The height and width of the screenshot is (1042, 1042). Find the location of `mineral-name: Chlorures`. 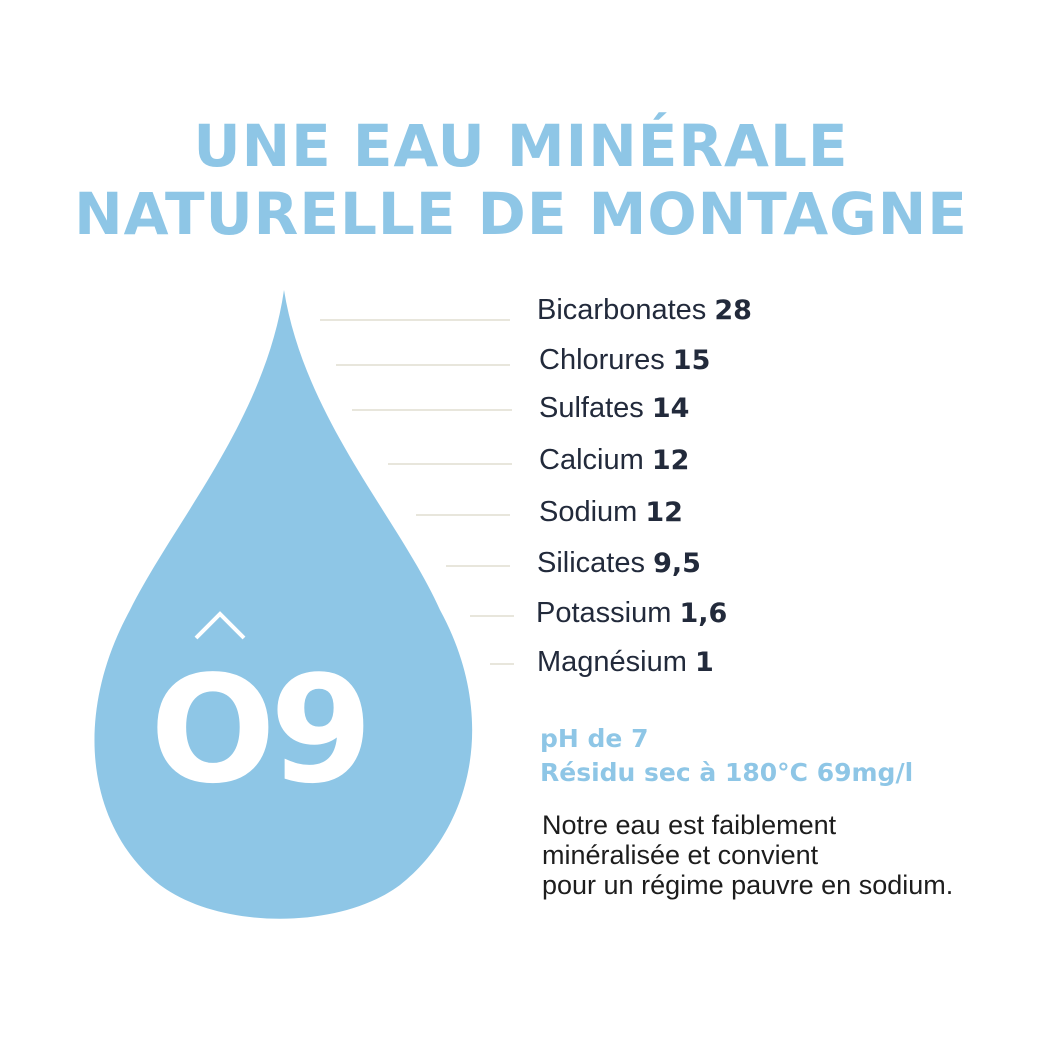

mineral-name: Chlorures is located at coordinates (602, 360).